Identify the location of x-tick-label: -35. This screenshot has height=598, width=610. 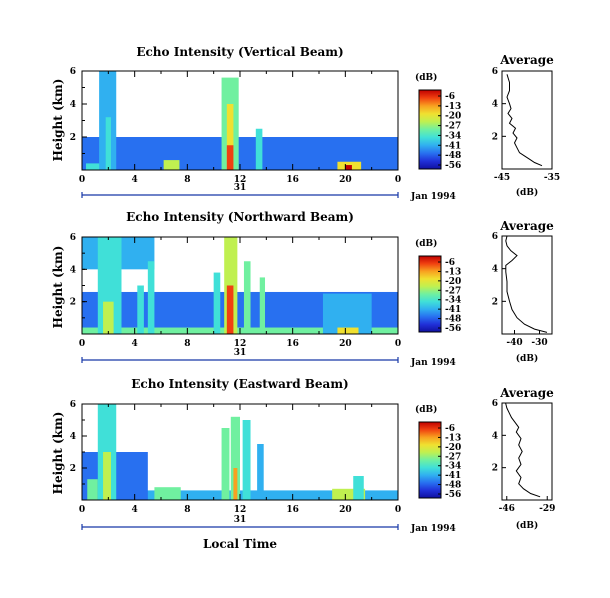
(552, 178).